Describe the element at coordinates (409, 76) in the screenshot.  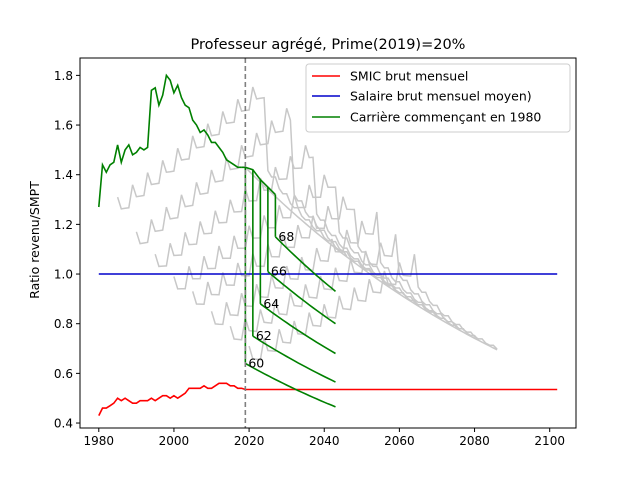
I see `legend-label-smic: SMIC brut mensuel` at that location.